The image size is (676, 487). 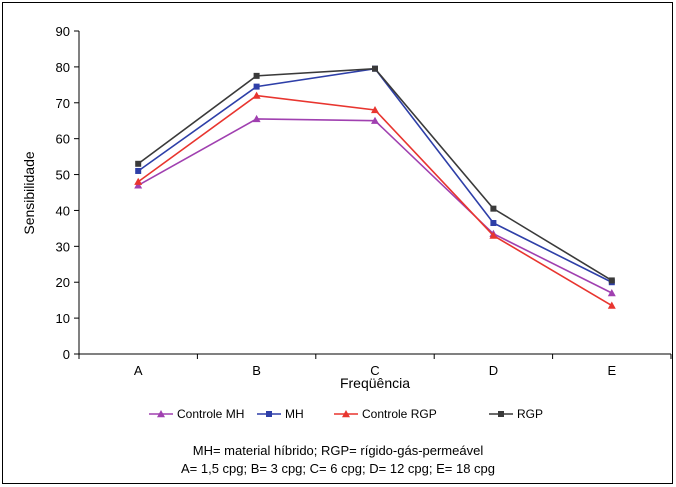 I want to click on y-axis-label: Sensibilidade, so click(x=29, y=192).